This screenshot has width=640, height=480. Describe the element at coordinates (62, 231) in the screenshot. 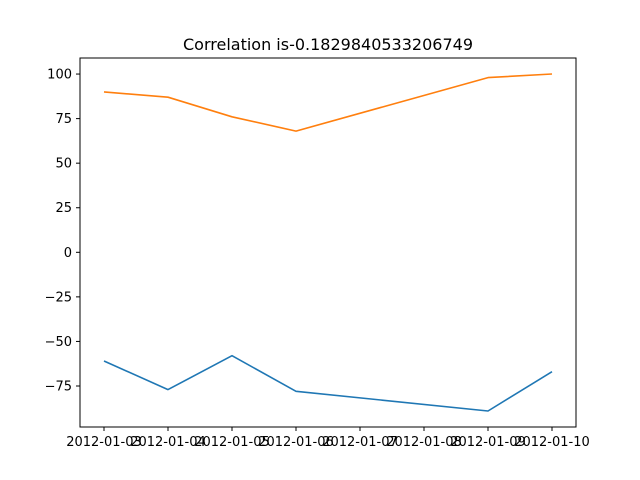

I see `y-axis: 100 75 50 25 0 −25 −50 −75` at that location.